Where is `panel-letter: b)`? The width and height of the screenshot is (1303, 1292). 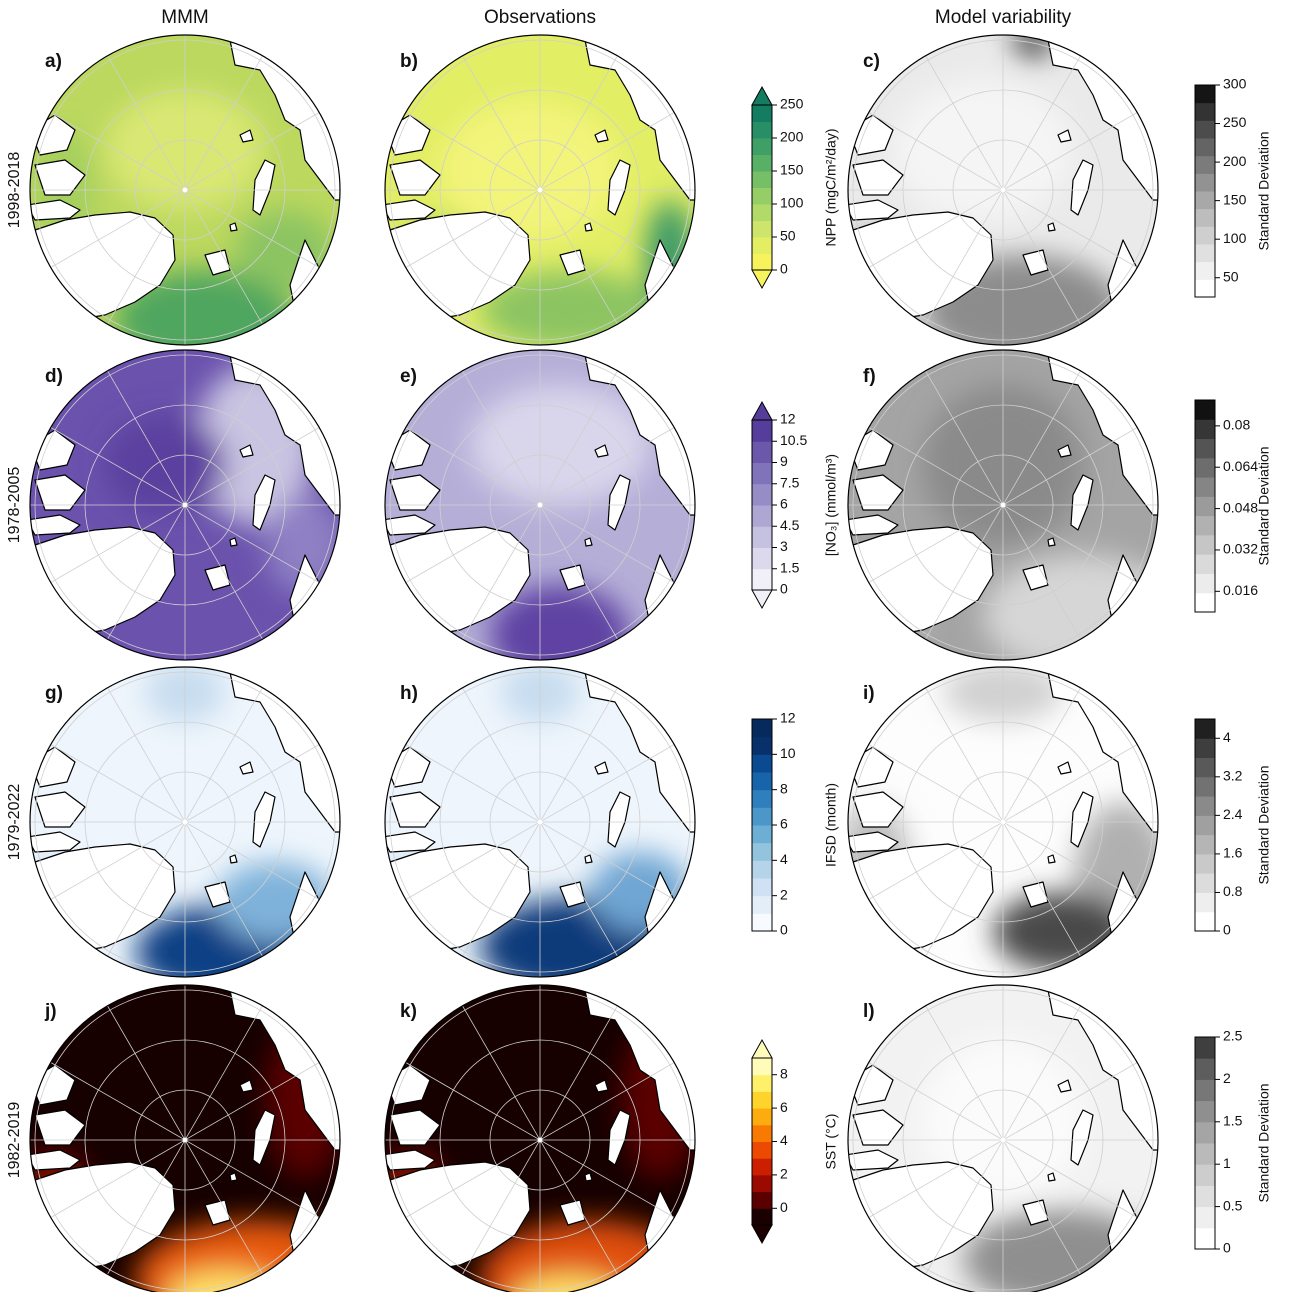 panel-letter: b) is located at coordinates (409, 61).